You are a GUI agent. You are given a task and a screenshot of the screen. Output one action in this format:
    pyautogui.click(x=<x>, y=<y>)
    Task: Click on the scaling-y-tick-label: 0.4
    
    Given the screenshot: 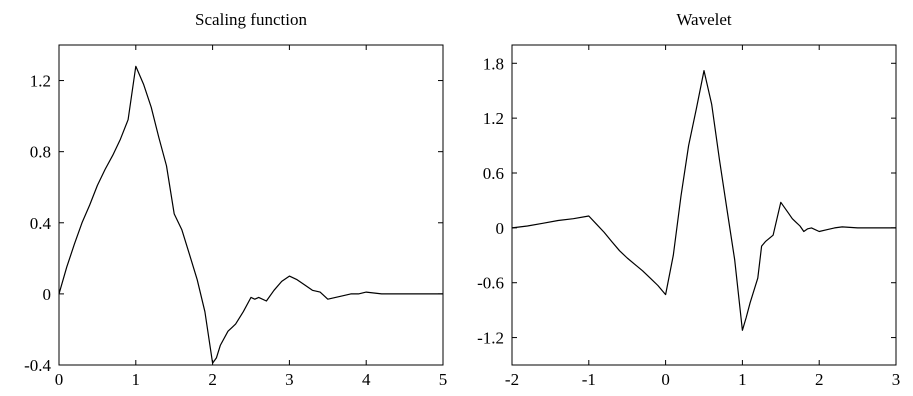 What is the action you would take?
    pyautogui.click(x=41, y=223)
    